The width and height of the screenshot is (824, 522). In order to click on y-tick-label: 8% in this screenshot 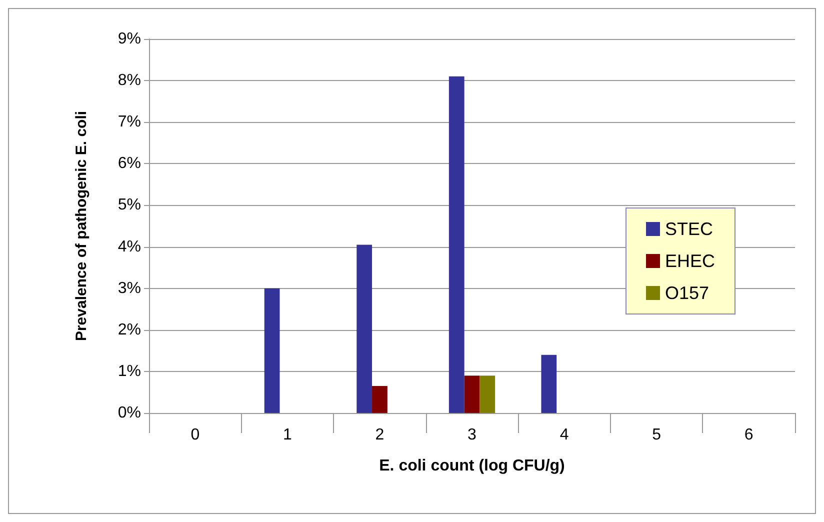, I will do `click(129, 81)`.